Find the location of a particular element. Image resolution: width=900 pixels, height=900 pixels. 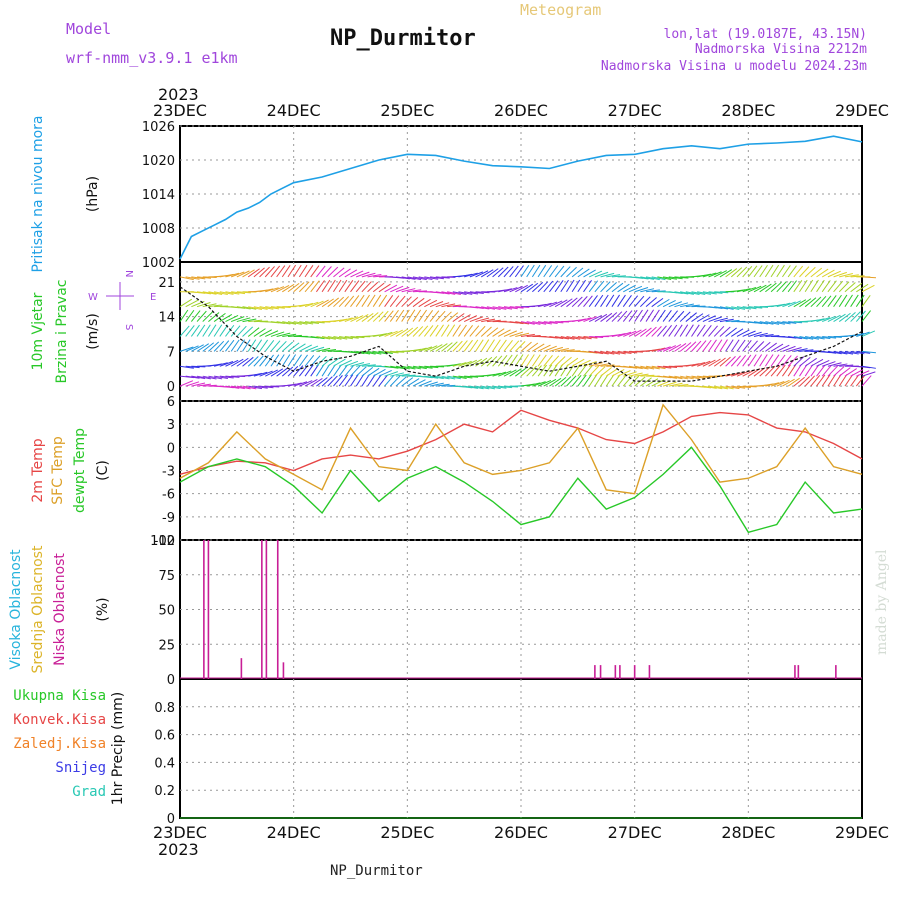

coords-text: lon,lat (19.0187E, 43.15N) is located at coordinates (766, 34).